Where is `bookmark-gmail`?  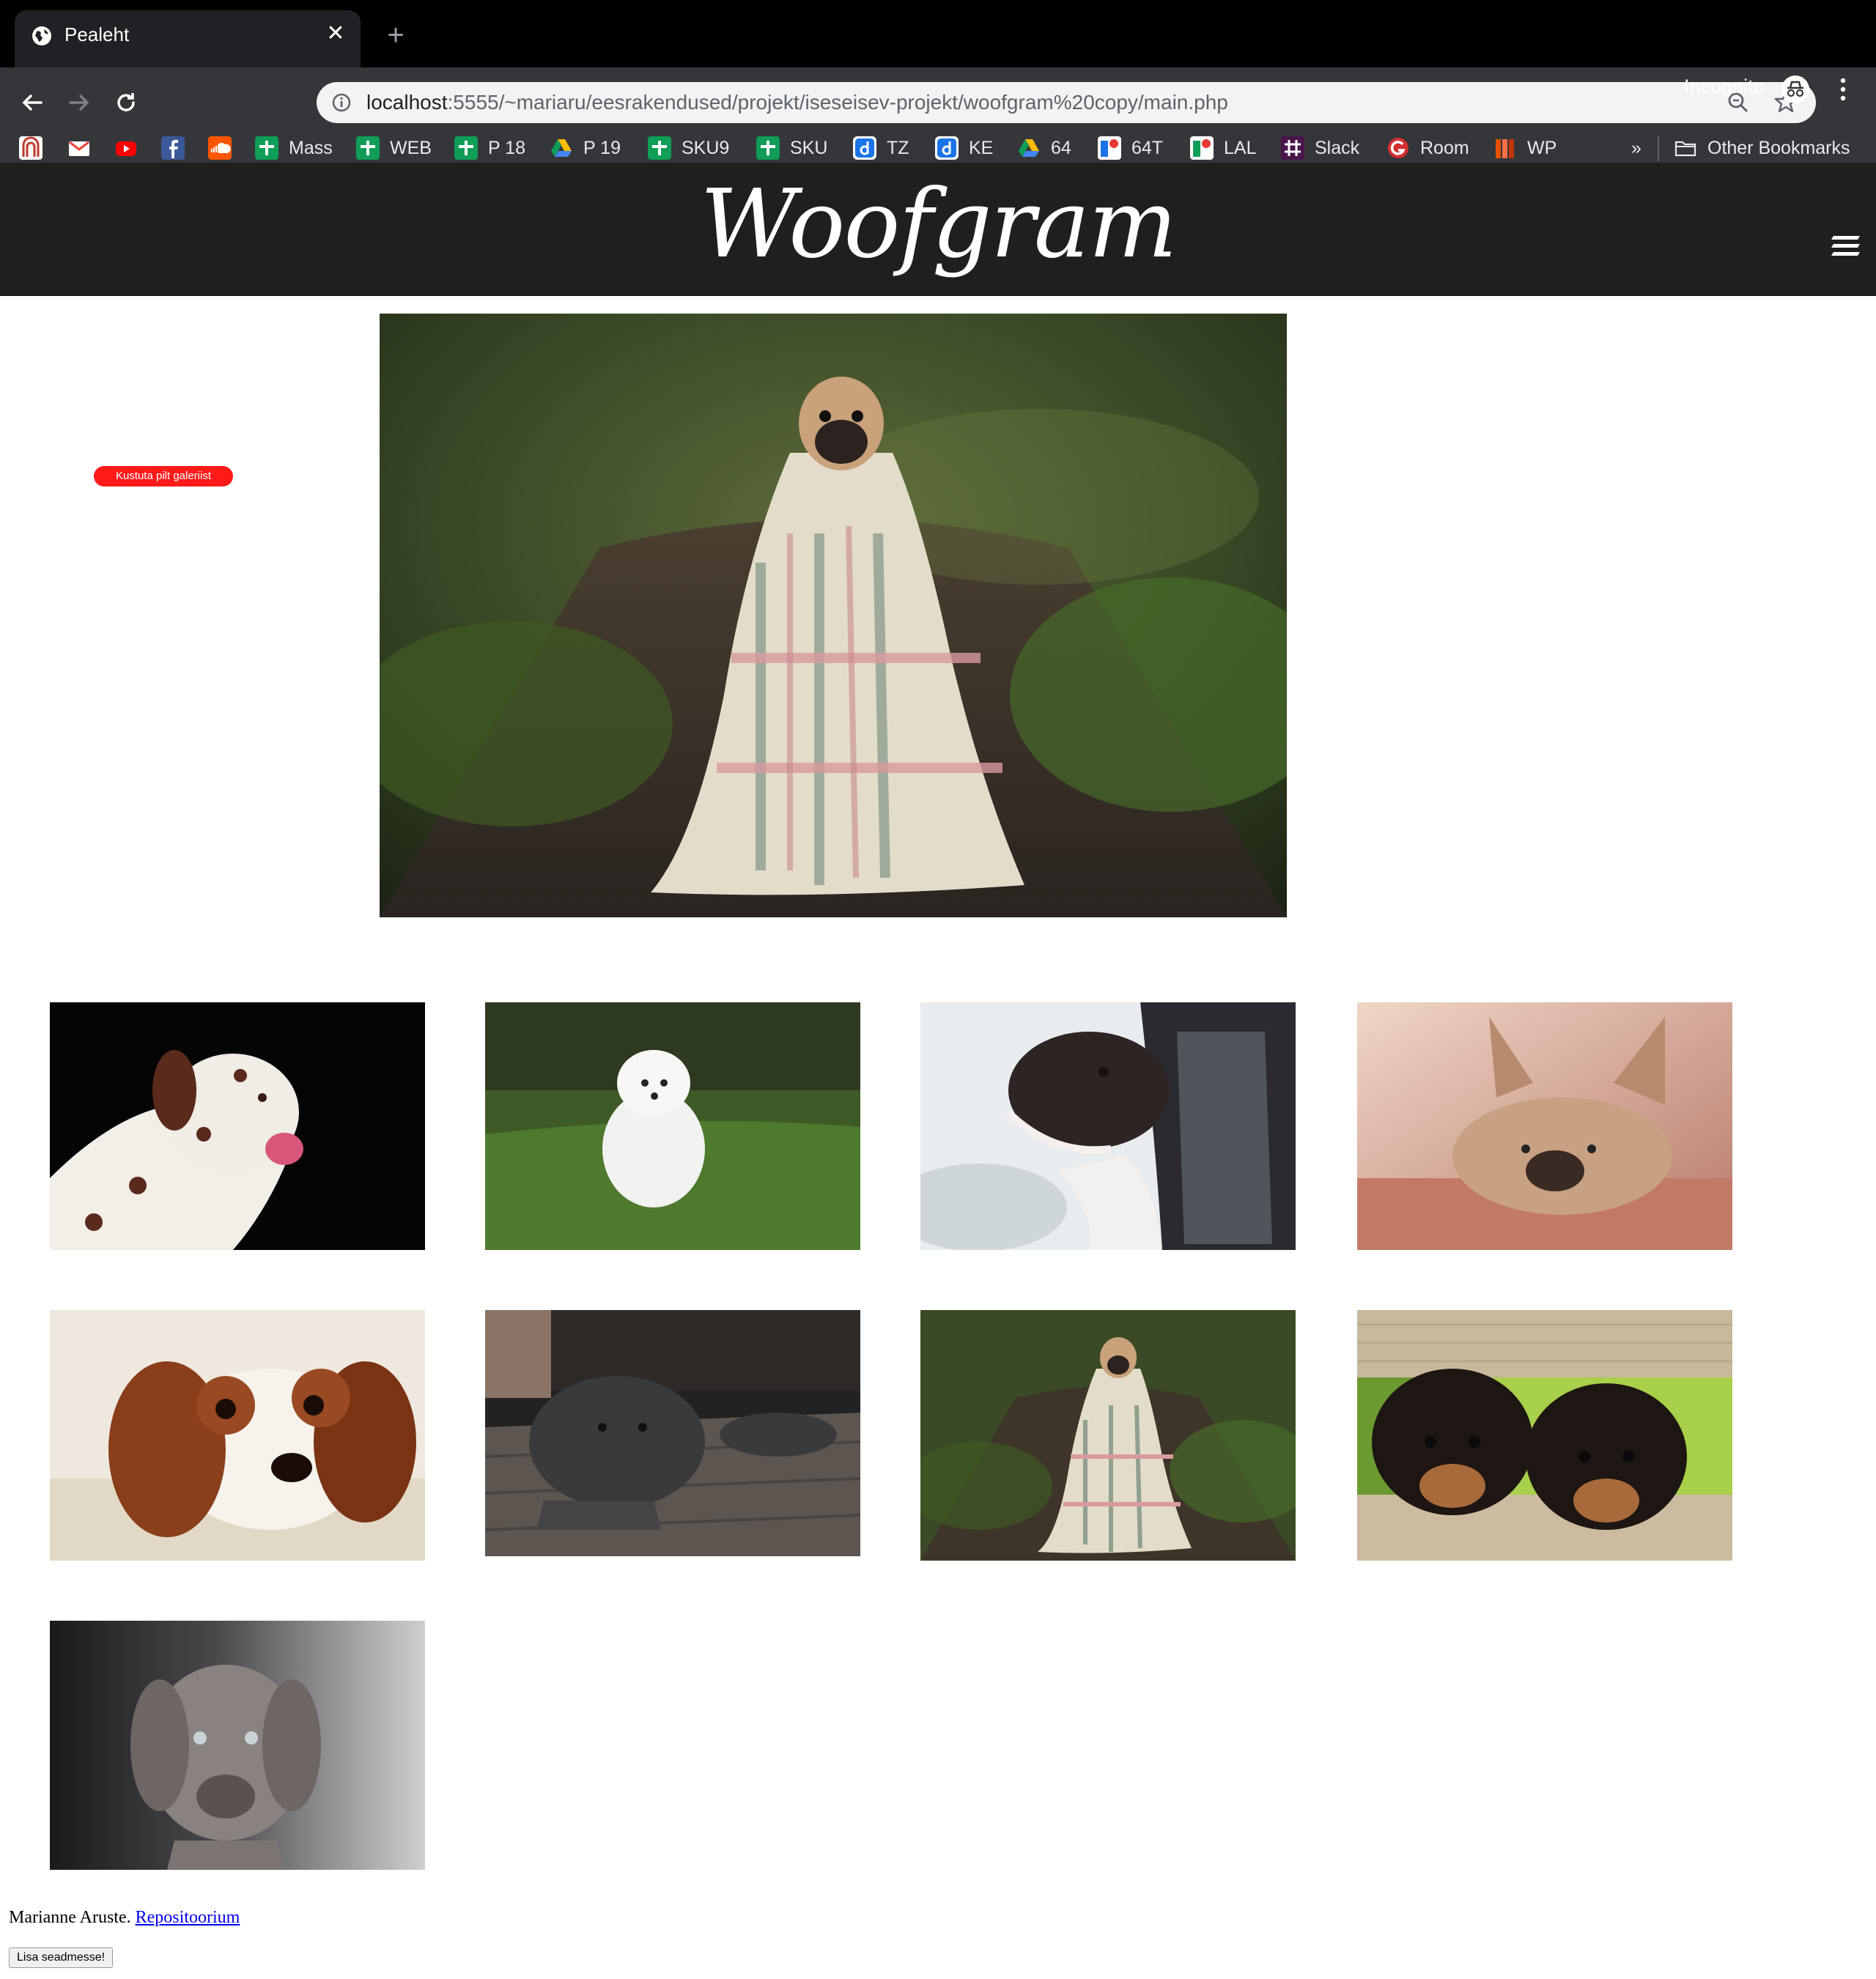 bookmark-gmail is located at coordinates (84, 148).